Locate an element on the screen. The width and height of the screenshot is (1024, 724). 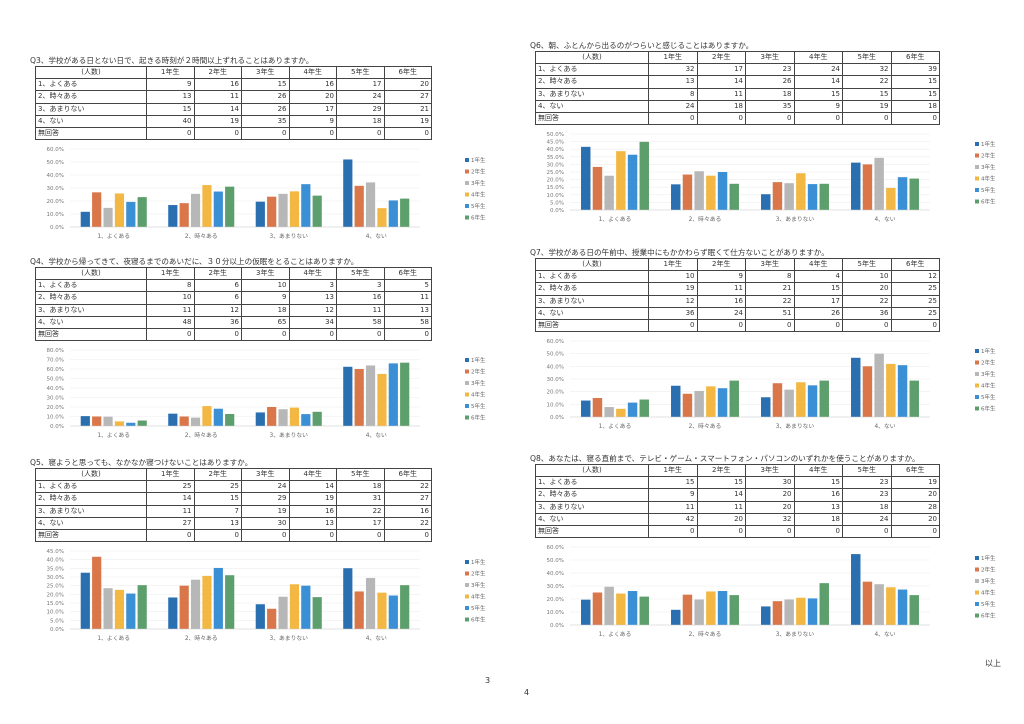
table-row: 3、あまりない 12 16 22 17 22 25 is located at coordinates (737, 301).